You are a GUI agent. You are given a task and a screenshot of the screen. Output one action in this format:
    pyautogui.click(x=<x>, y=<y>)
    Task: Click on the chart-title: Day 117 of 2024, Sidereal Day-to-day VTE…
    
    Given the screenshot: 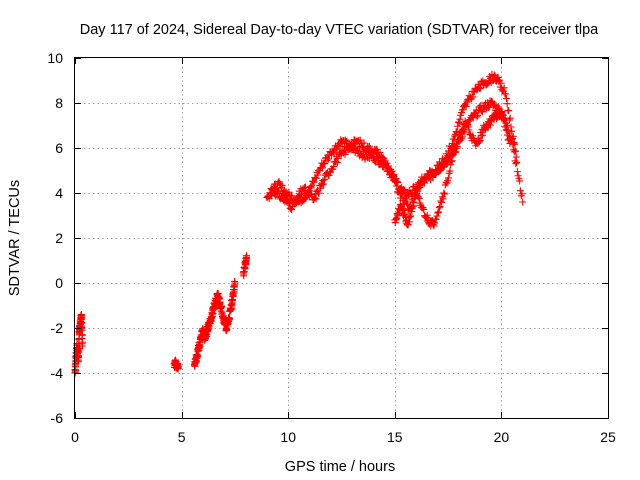 What is the action you would take?
    pyautogui.click(x=339, y=30)
    